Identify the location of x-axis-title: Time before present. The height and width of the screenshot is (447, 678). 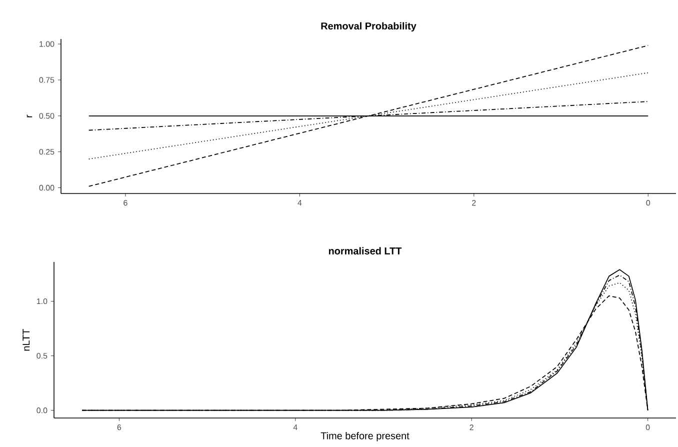
(365, 437).